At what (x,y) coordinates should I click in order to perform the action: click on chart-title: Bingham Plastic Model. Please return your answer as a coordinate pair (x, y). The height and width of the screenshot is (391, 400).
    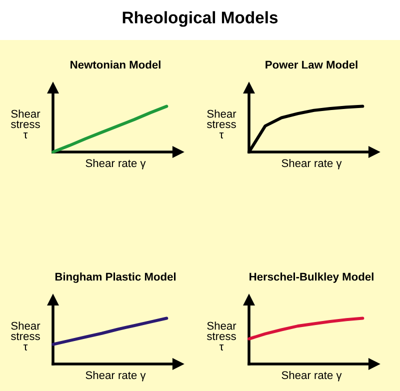
    Looking at the image, I should click on (115, 277).